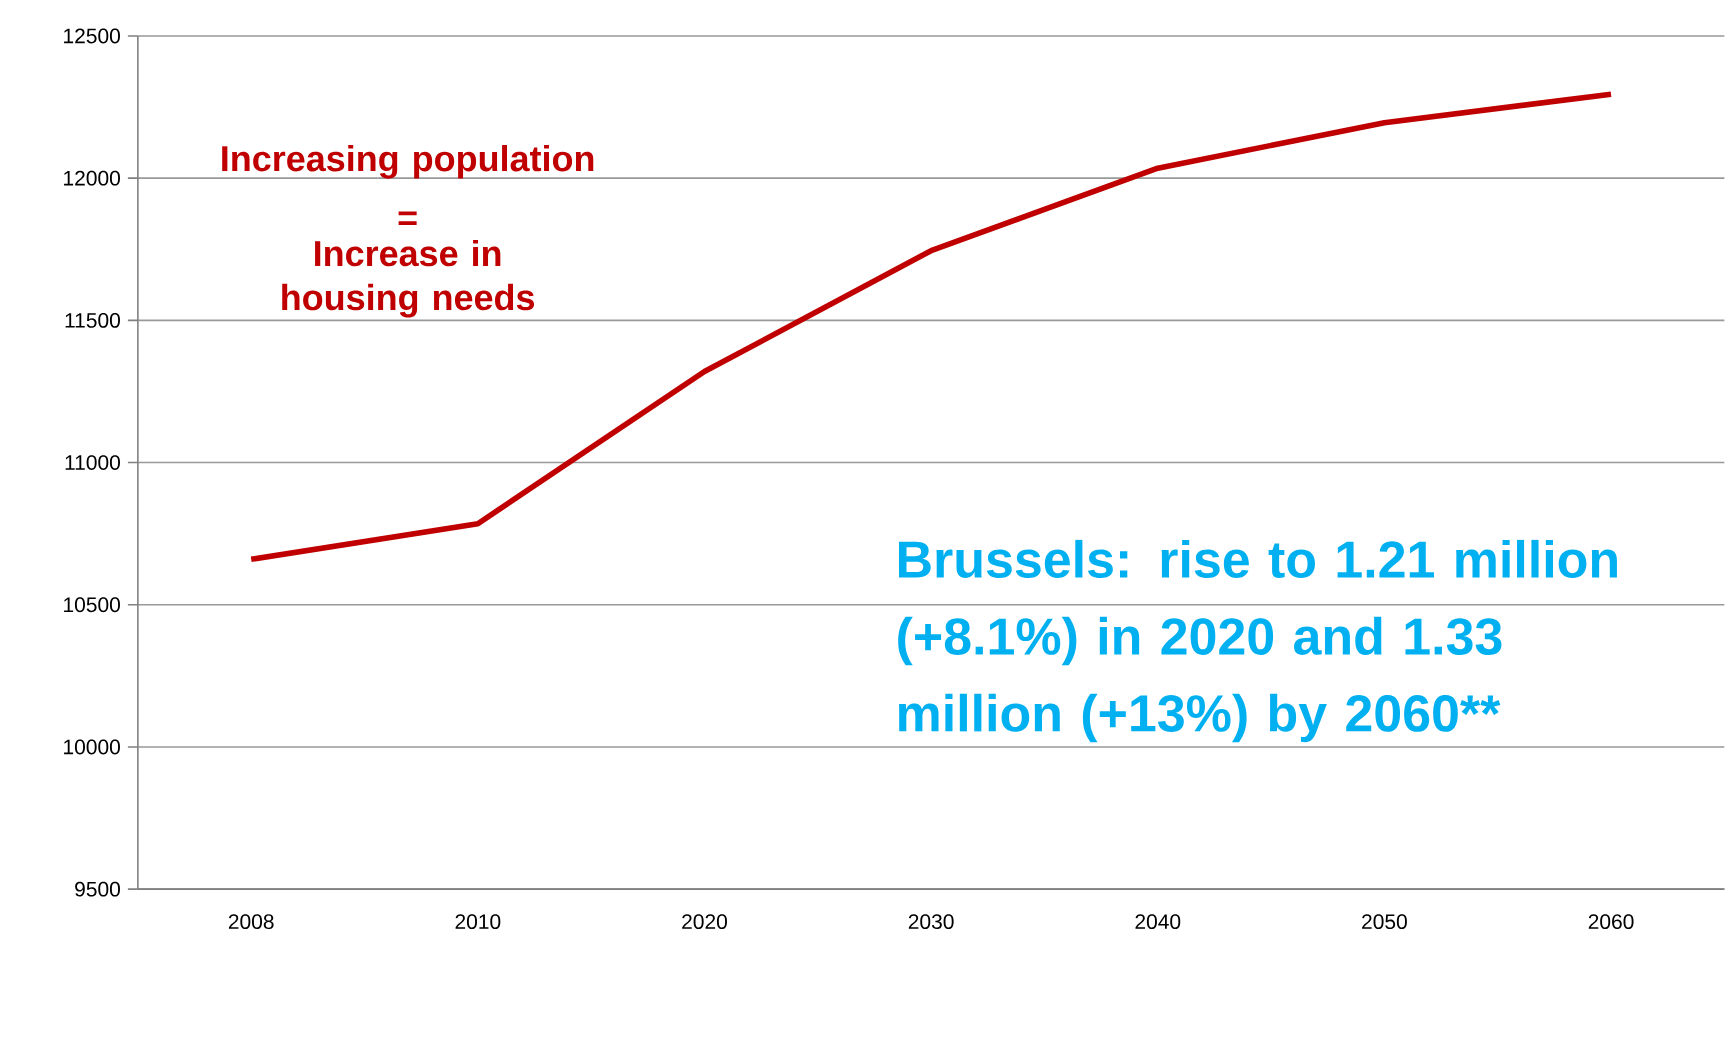 The width and height of the screenshot is (1731, 1059). What do you see at coordinates (408, 161) in the screenshot?
I see `annotation: Increasing population` at bounding box center [408, 161].